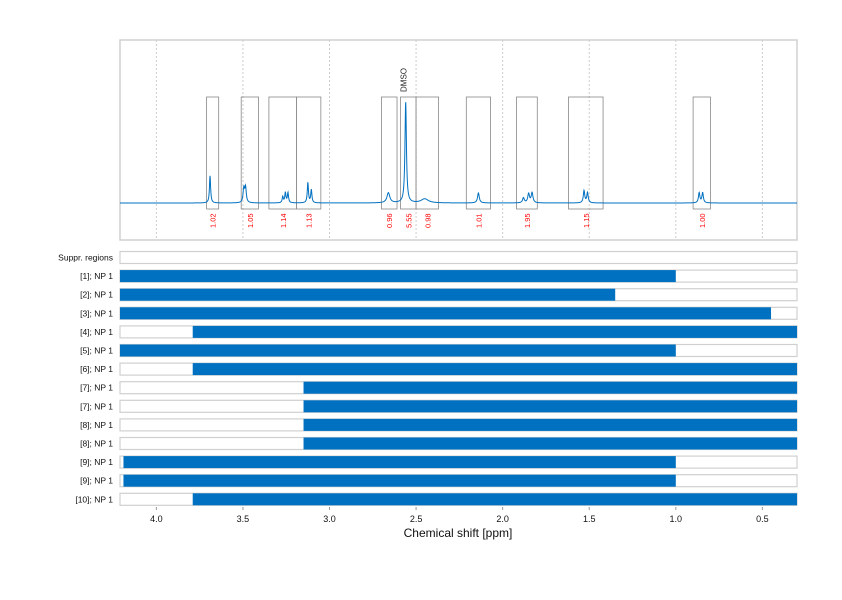  Describe the element at coordinates (676, 519) in the screenshot. I see `x-tick-label: 1.0` at that location.